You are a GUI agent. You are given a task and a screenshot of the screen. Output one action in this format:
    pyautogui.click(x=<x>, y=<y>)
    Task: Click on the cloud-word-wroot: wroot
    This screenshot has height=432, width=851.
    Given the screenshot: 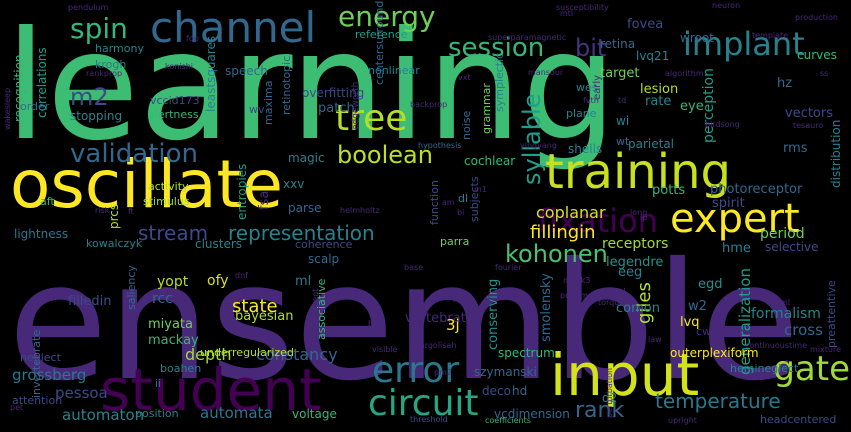 What is the action you would take?
    pyautogui.click(x=697, y=38)
    